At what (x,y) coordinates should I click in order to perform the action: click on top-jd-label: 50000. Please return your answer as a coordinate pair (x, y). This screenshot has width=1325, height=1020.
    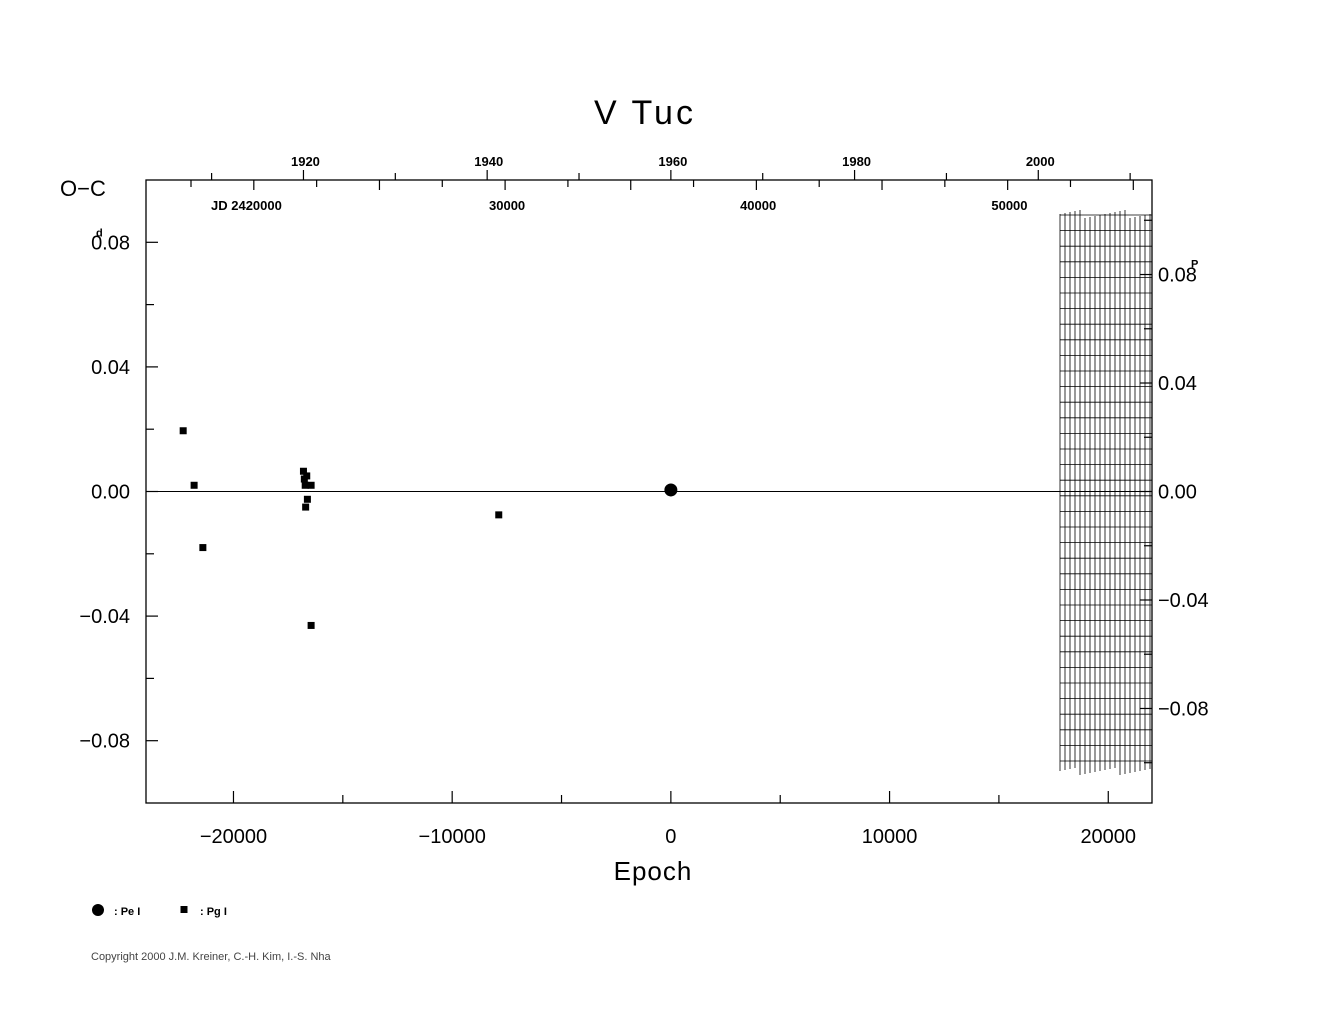
    Looking at the image, I should click on (1009, 205).